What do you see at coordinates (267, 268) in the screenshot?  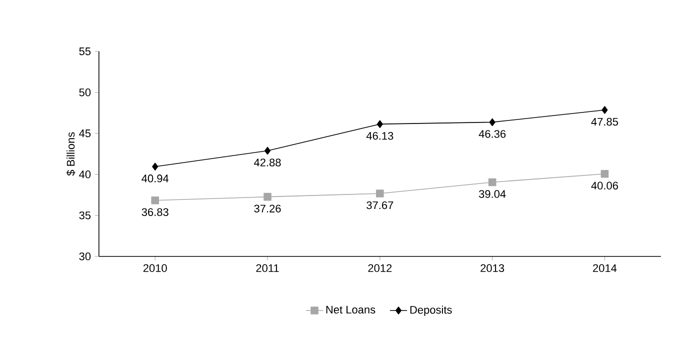 I see `x-tick-label: 2011` at bounding box center [267, 268].